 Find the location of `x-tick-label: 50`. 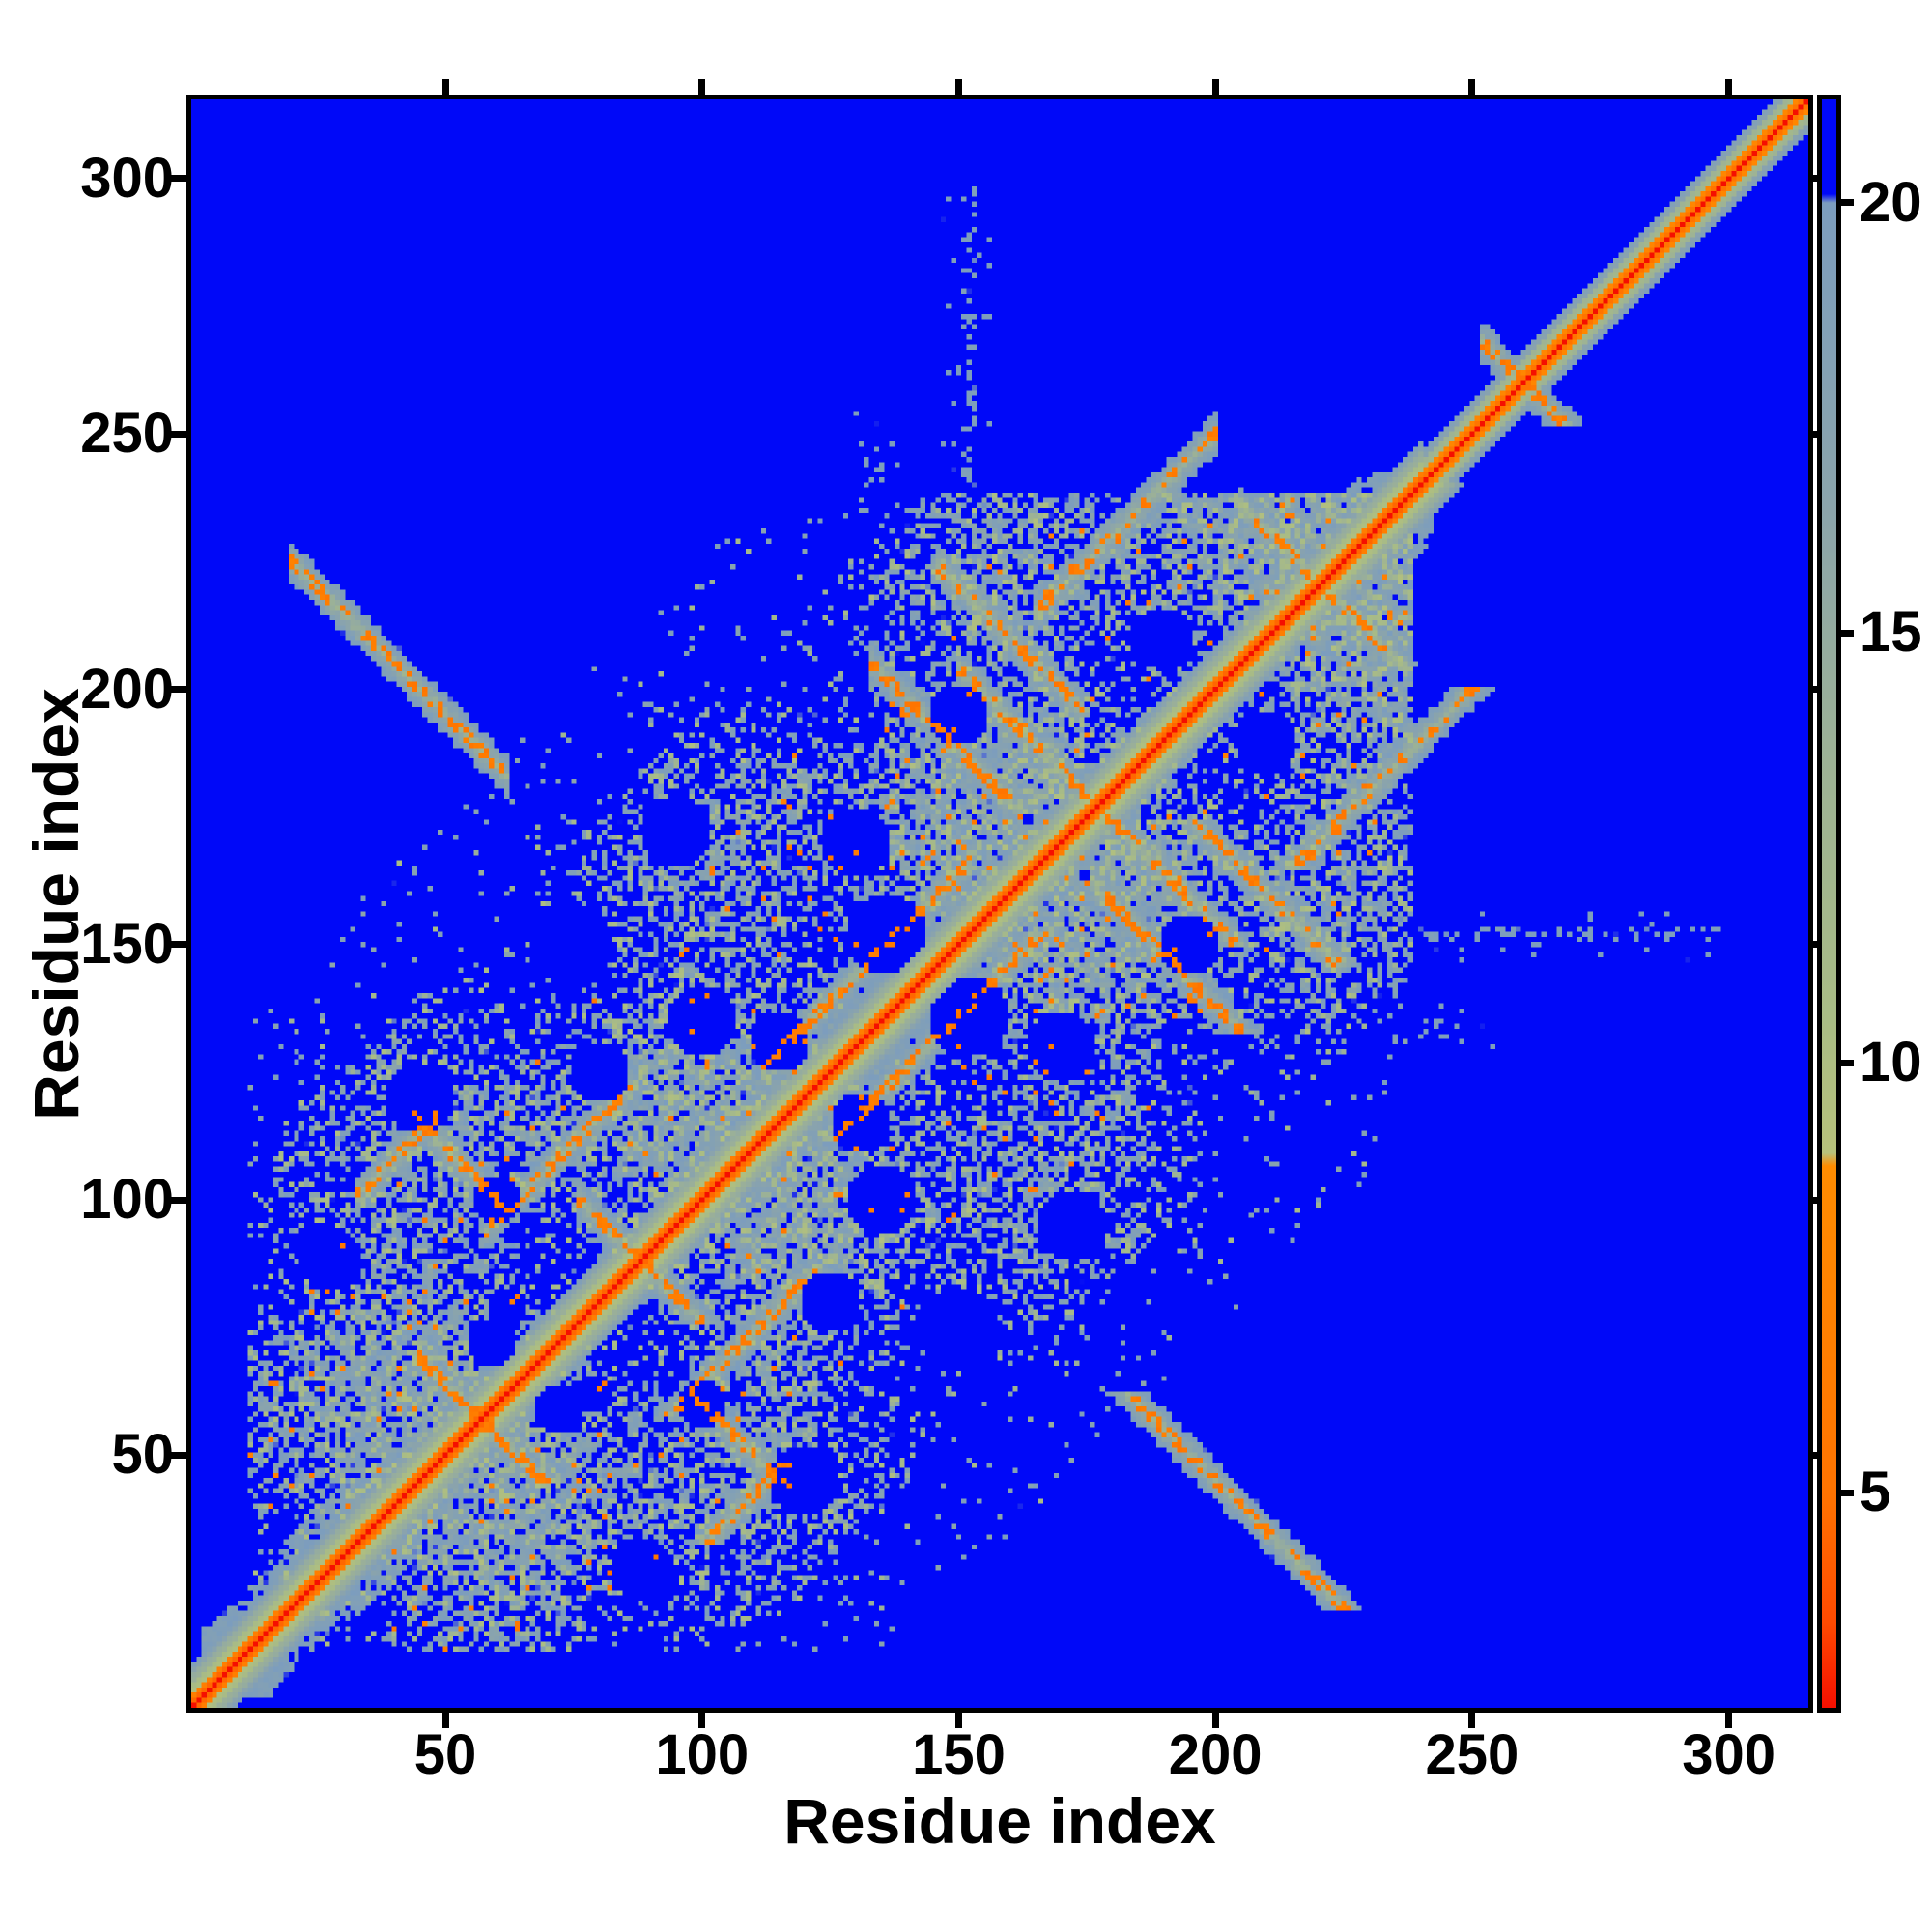

x-tick-label: 50 is located at coordinates (445, 1754).